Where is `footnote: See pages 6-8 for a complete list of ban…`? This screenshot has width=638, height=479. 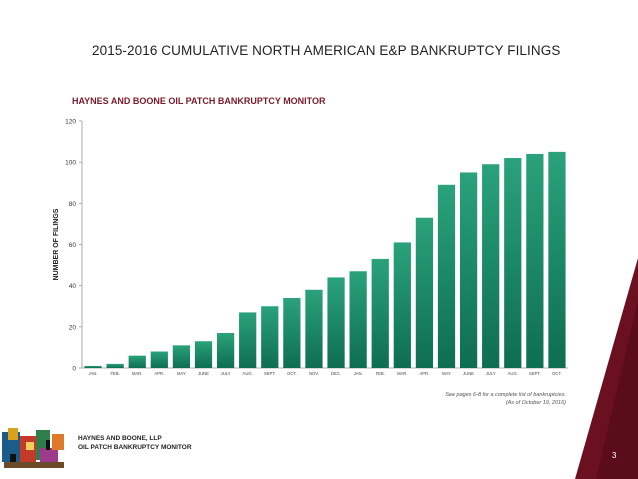
footnote: See pages 6-8 for a complete list of ban… is located at coordinates (505, 399).